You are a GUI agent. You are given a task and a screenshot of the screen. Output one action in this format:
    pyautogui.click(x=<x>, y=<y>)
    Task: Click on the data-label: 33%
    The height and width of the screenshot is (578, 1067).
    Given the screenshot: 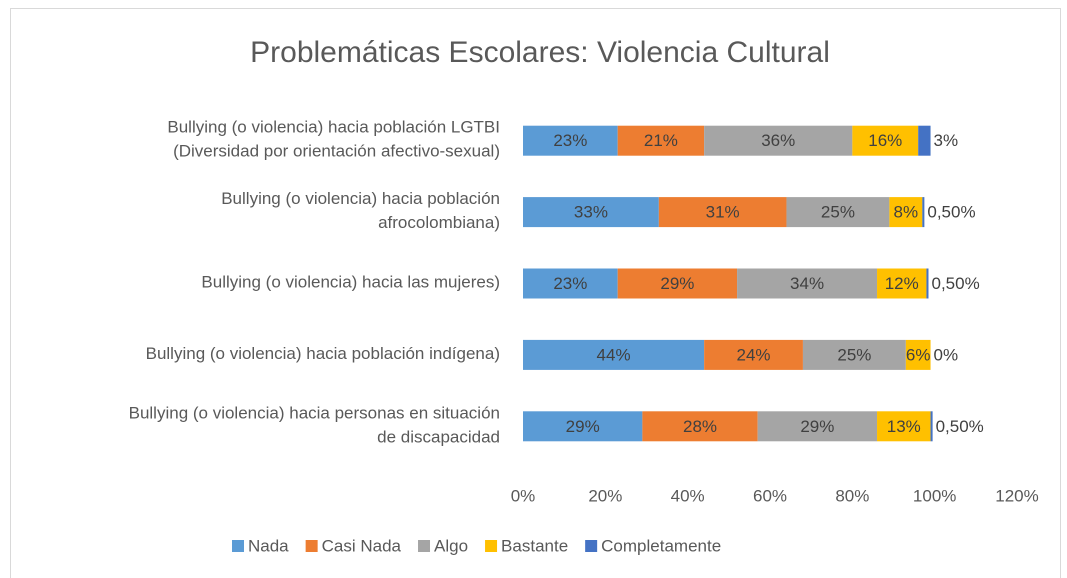 What is the action you would take?
    pyautogui.click(x=591, y=212)
    